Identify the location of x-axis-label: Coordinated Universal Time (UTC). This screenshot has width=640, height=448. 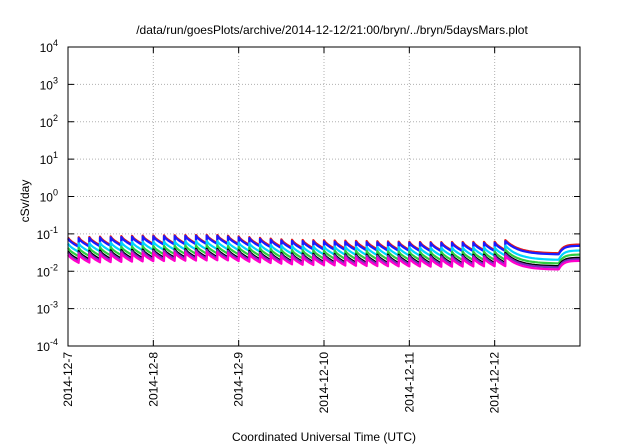
(324, 437).